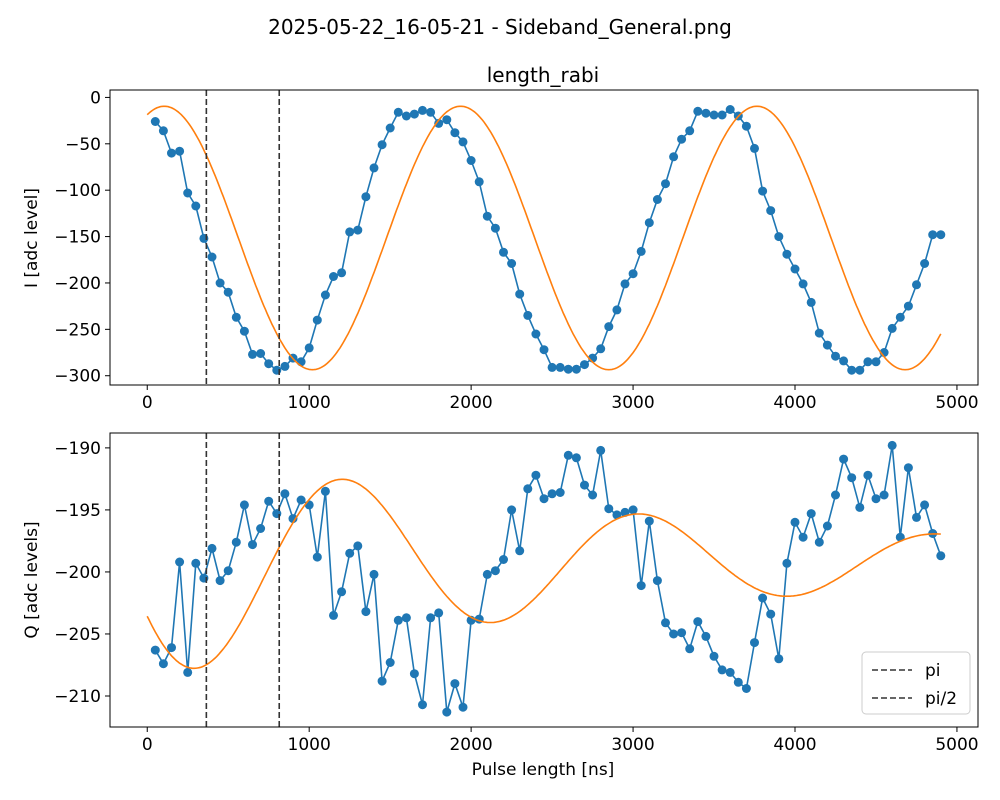 This screenshot has height=800, width=1000. I want to click on y-tick-label: −100, so click(77, 191).